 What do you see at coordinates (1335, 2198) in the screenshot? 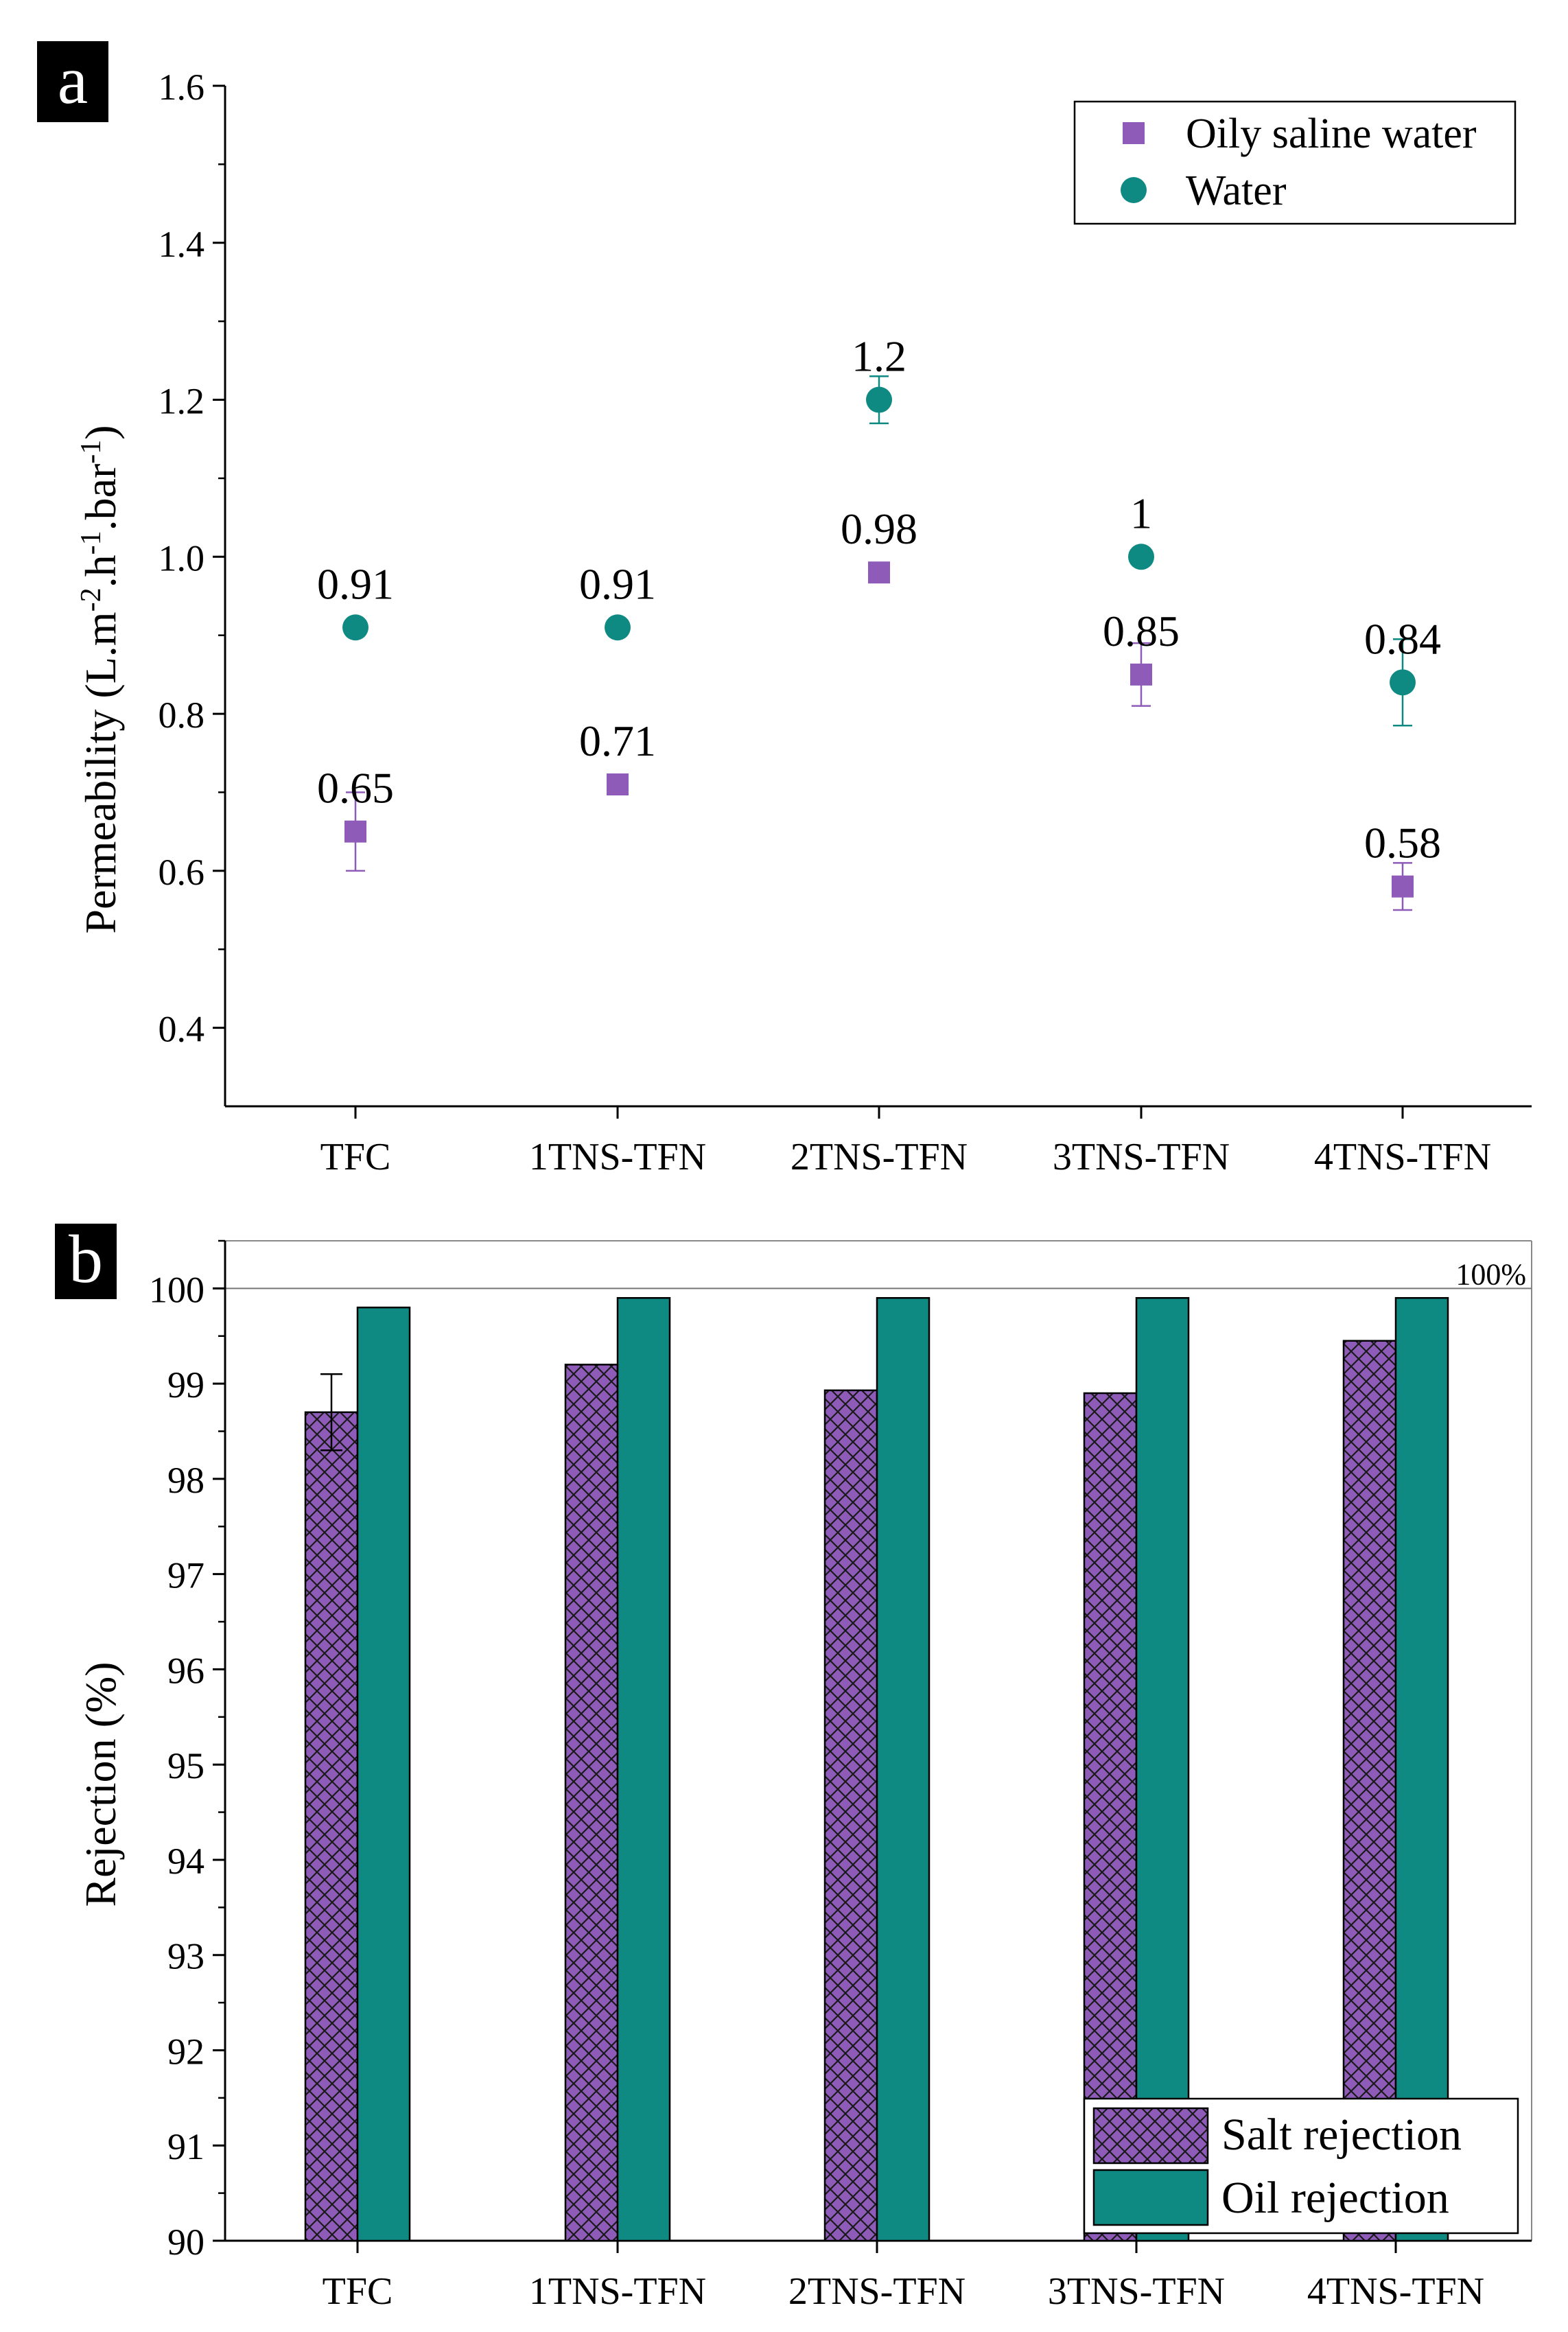
I see `legend-oil-rejection-label: Oil rejection` at bounding box center [1335, 2198].